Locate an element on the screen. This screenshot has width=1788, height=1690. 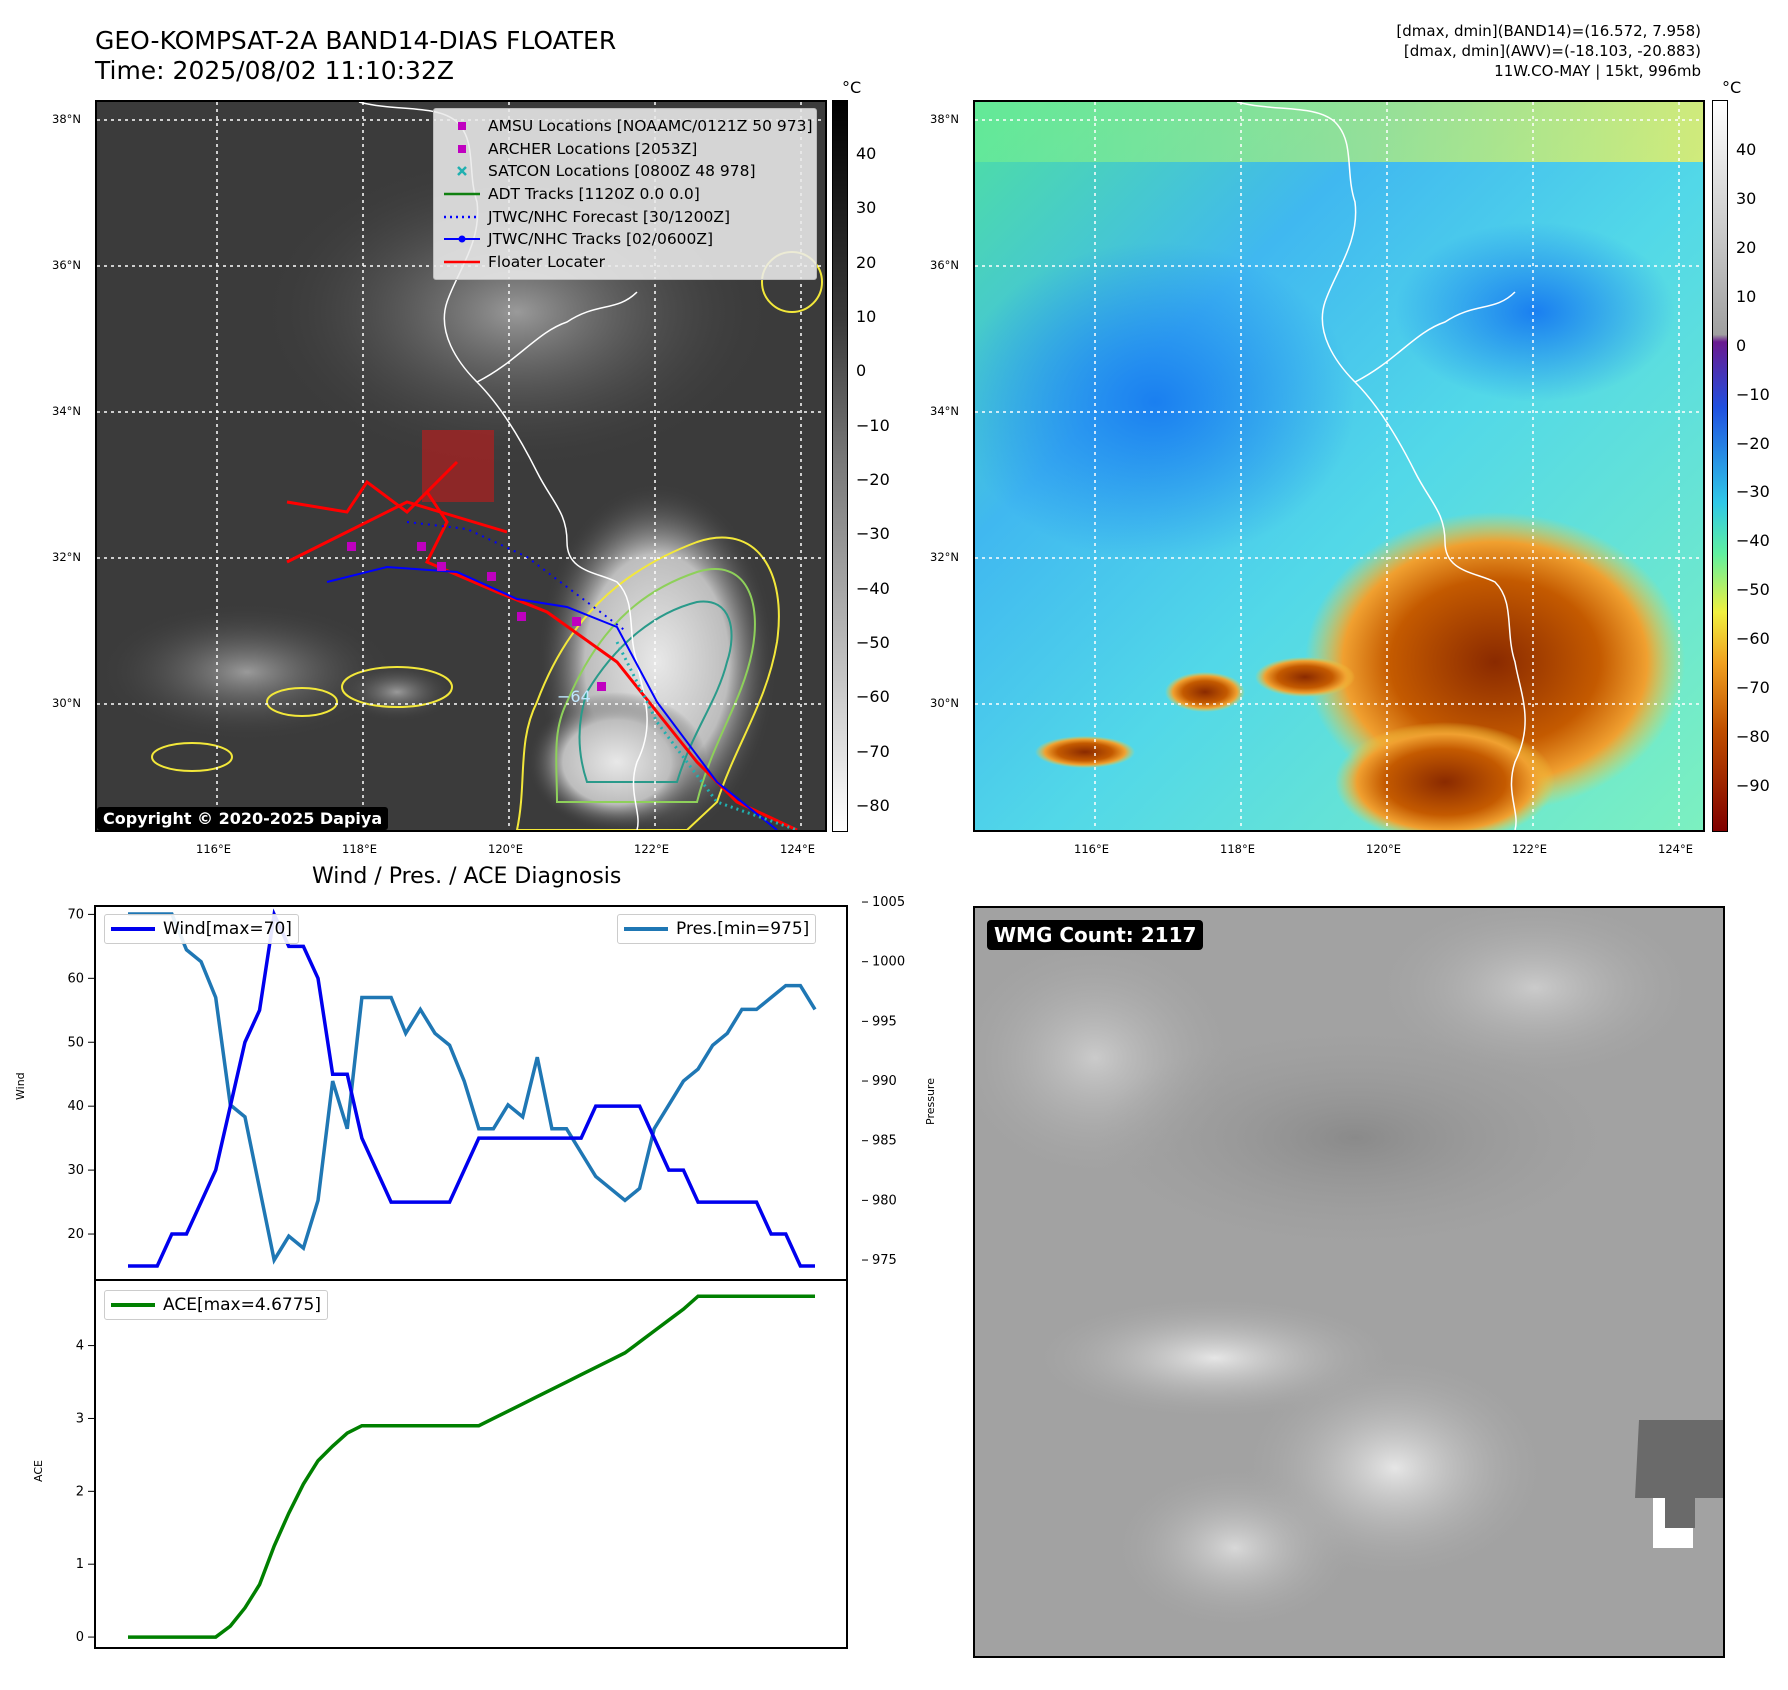
pressure-tick-label: 975 is located at coordinates (884, 1260).